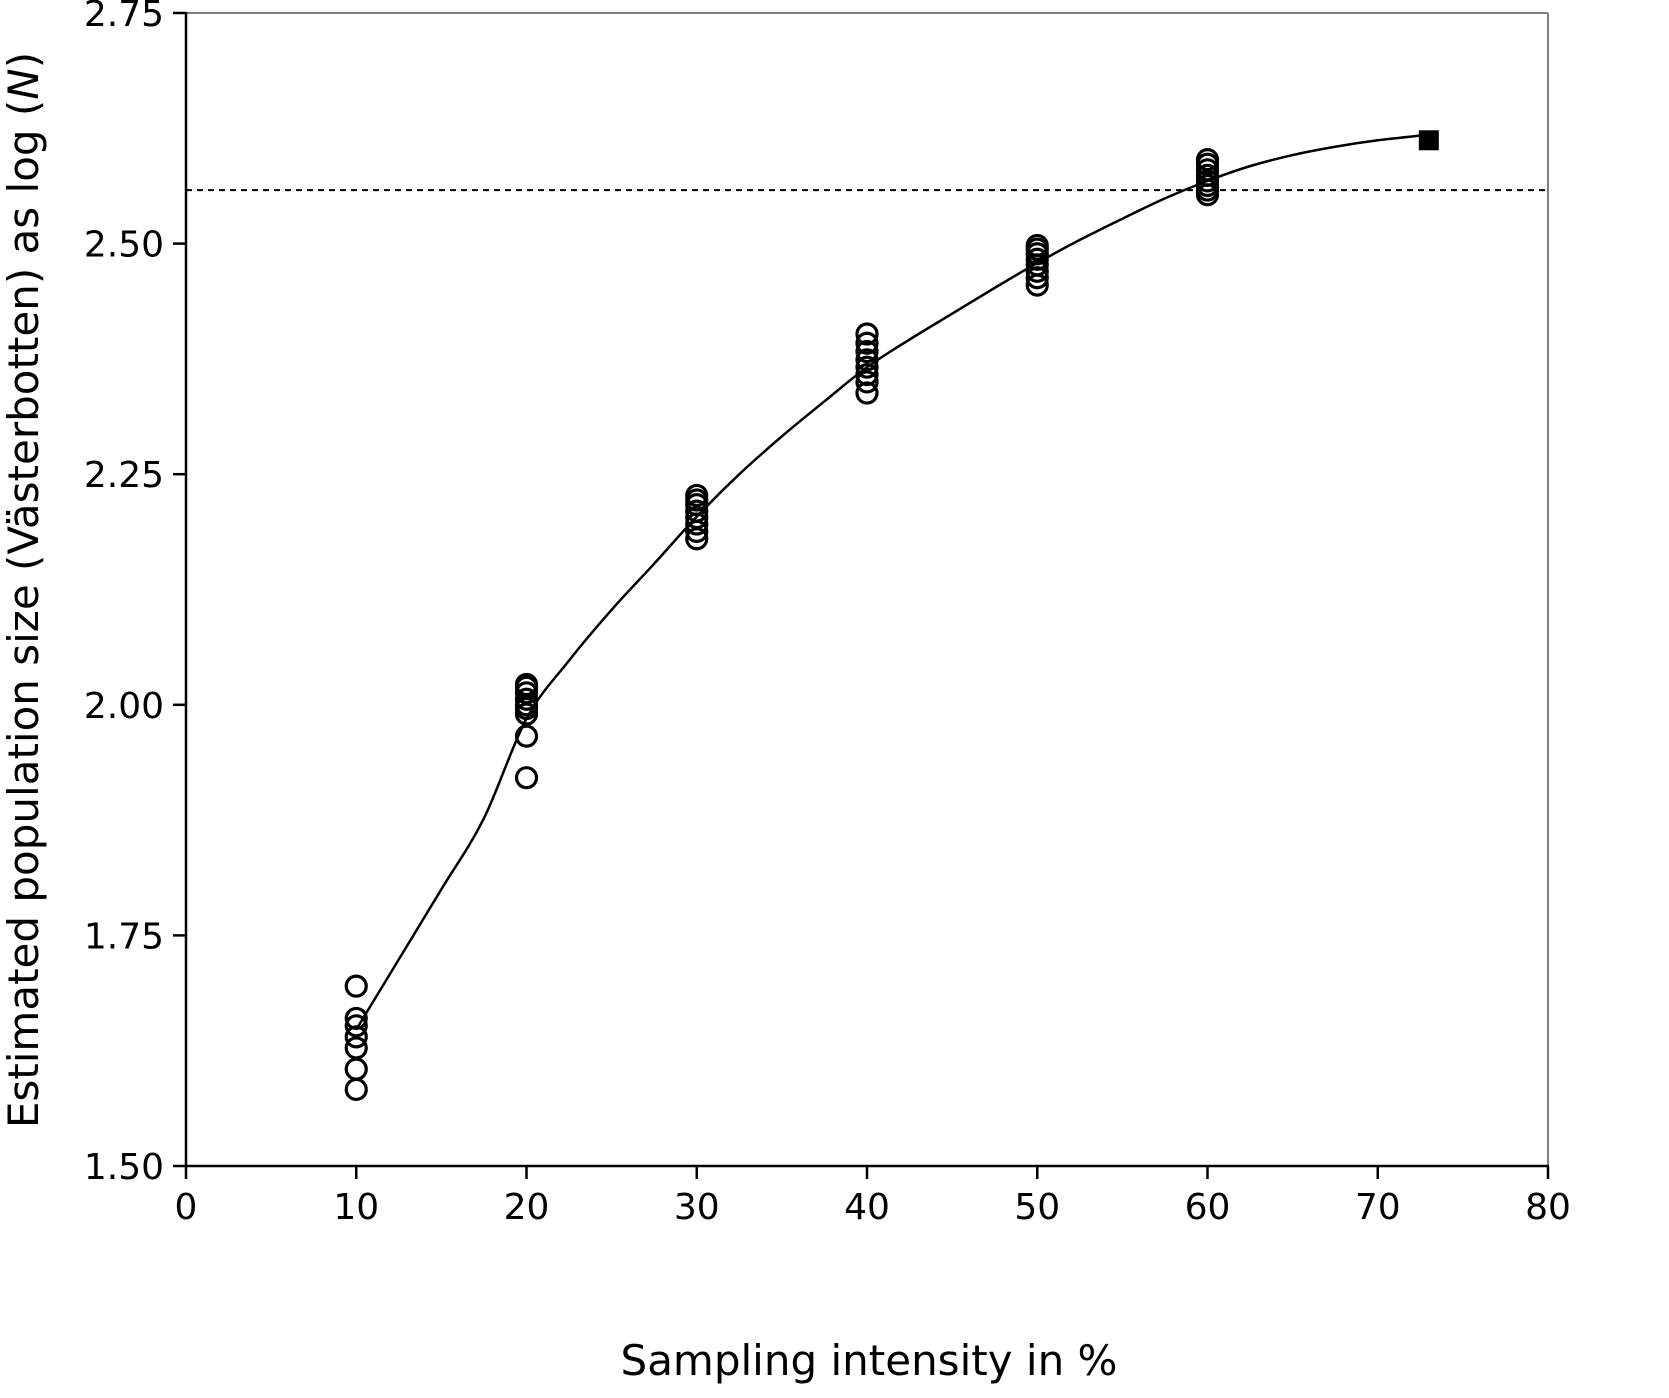 This screenshot has width=1669, height=1398. What do you see at coordinates (1378, 1207) in the screenshot?
I see `x-tick-label: 70` at bounding box center [1378, 1207].